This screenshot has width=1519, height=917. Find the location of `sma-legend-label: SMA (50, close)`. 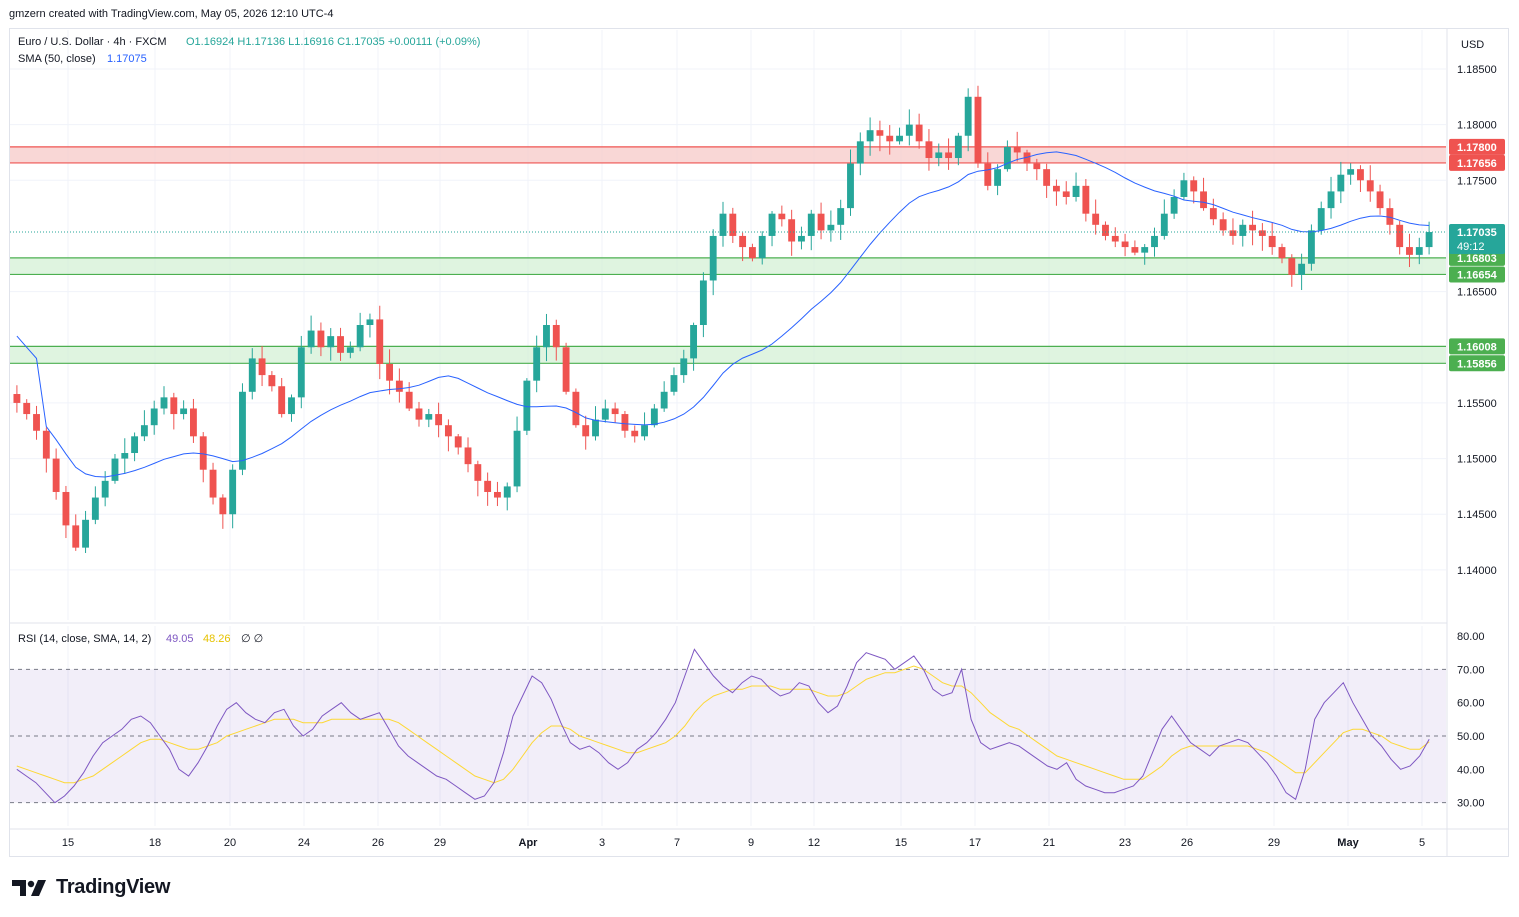

sma-legend-label: SMA (50, close) is located at coordinates (57, 59).